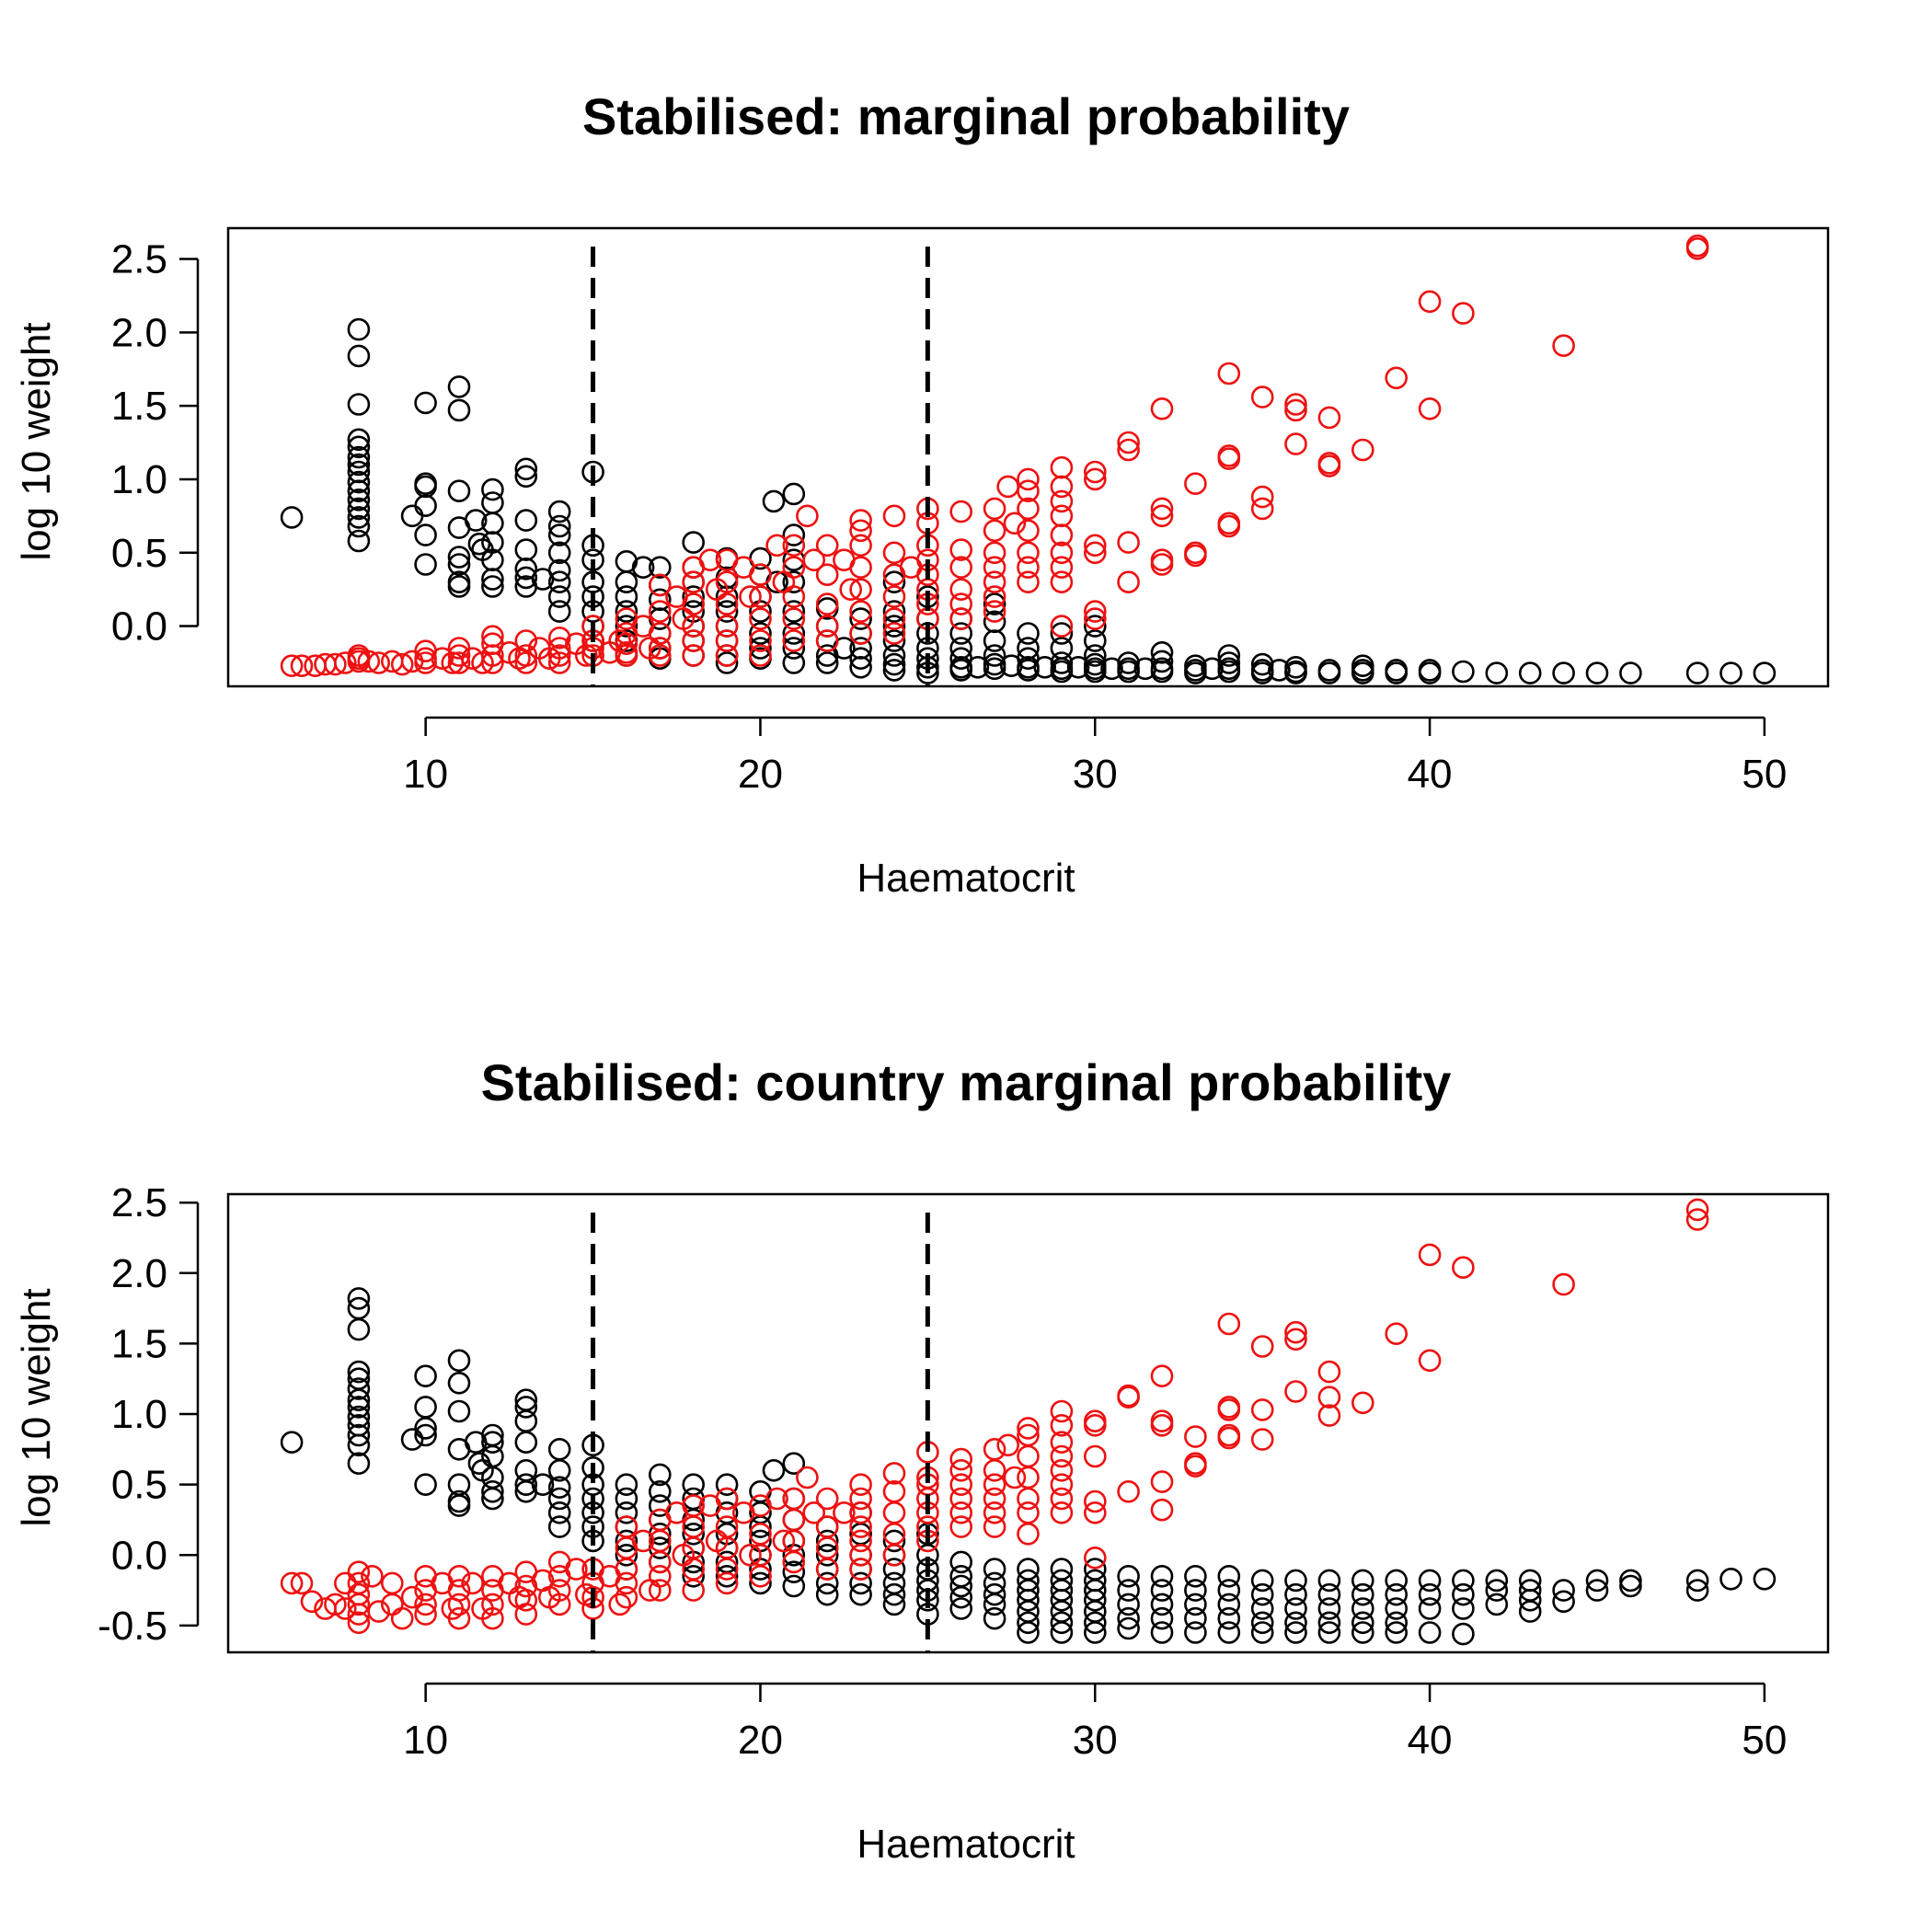 The height and width of the screenshot is (1932, 1932). What do you see at coordinates (139, 1273) in the screenshot?
I see `y-tick-label: 2.0` at bounding box center [139, 1273].